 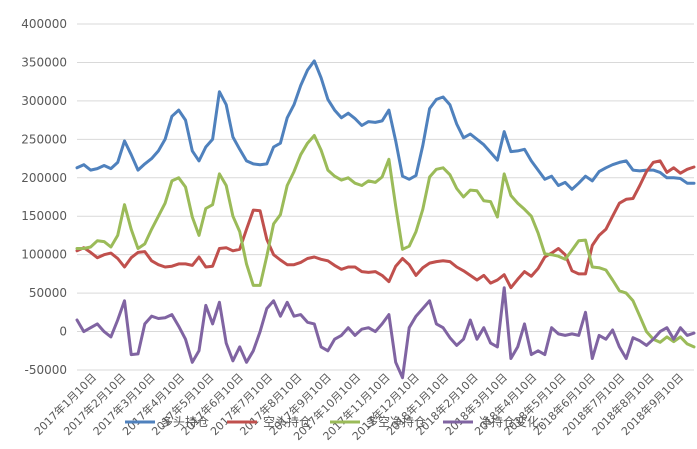 I want to click on y-tick-label: 250000, so click(x=44, y=139).